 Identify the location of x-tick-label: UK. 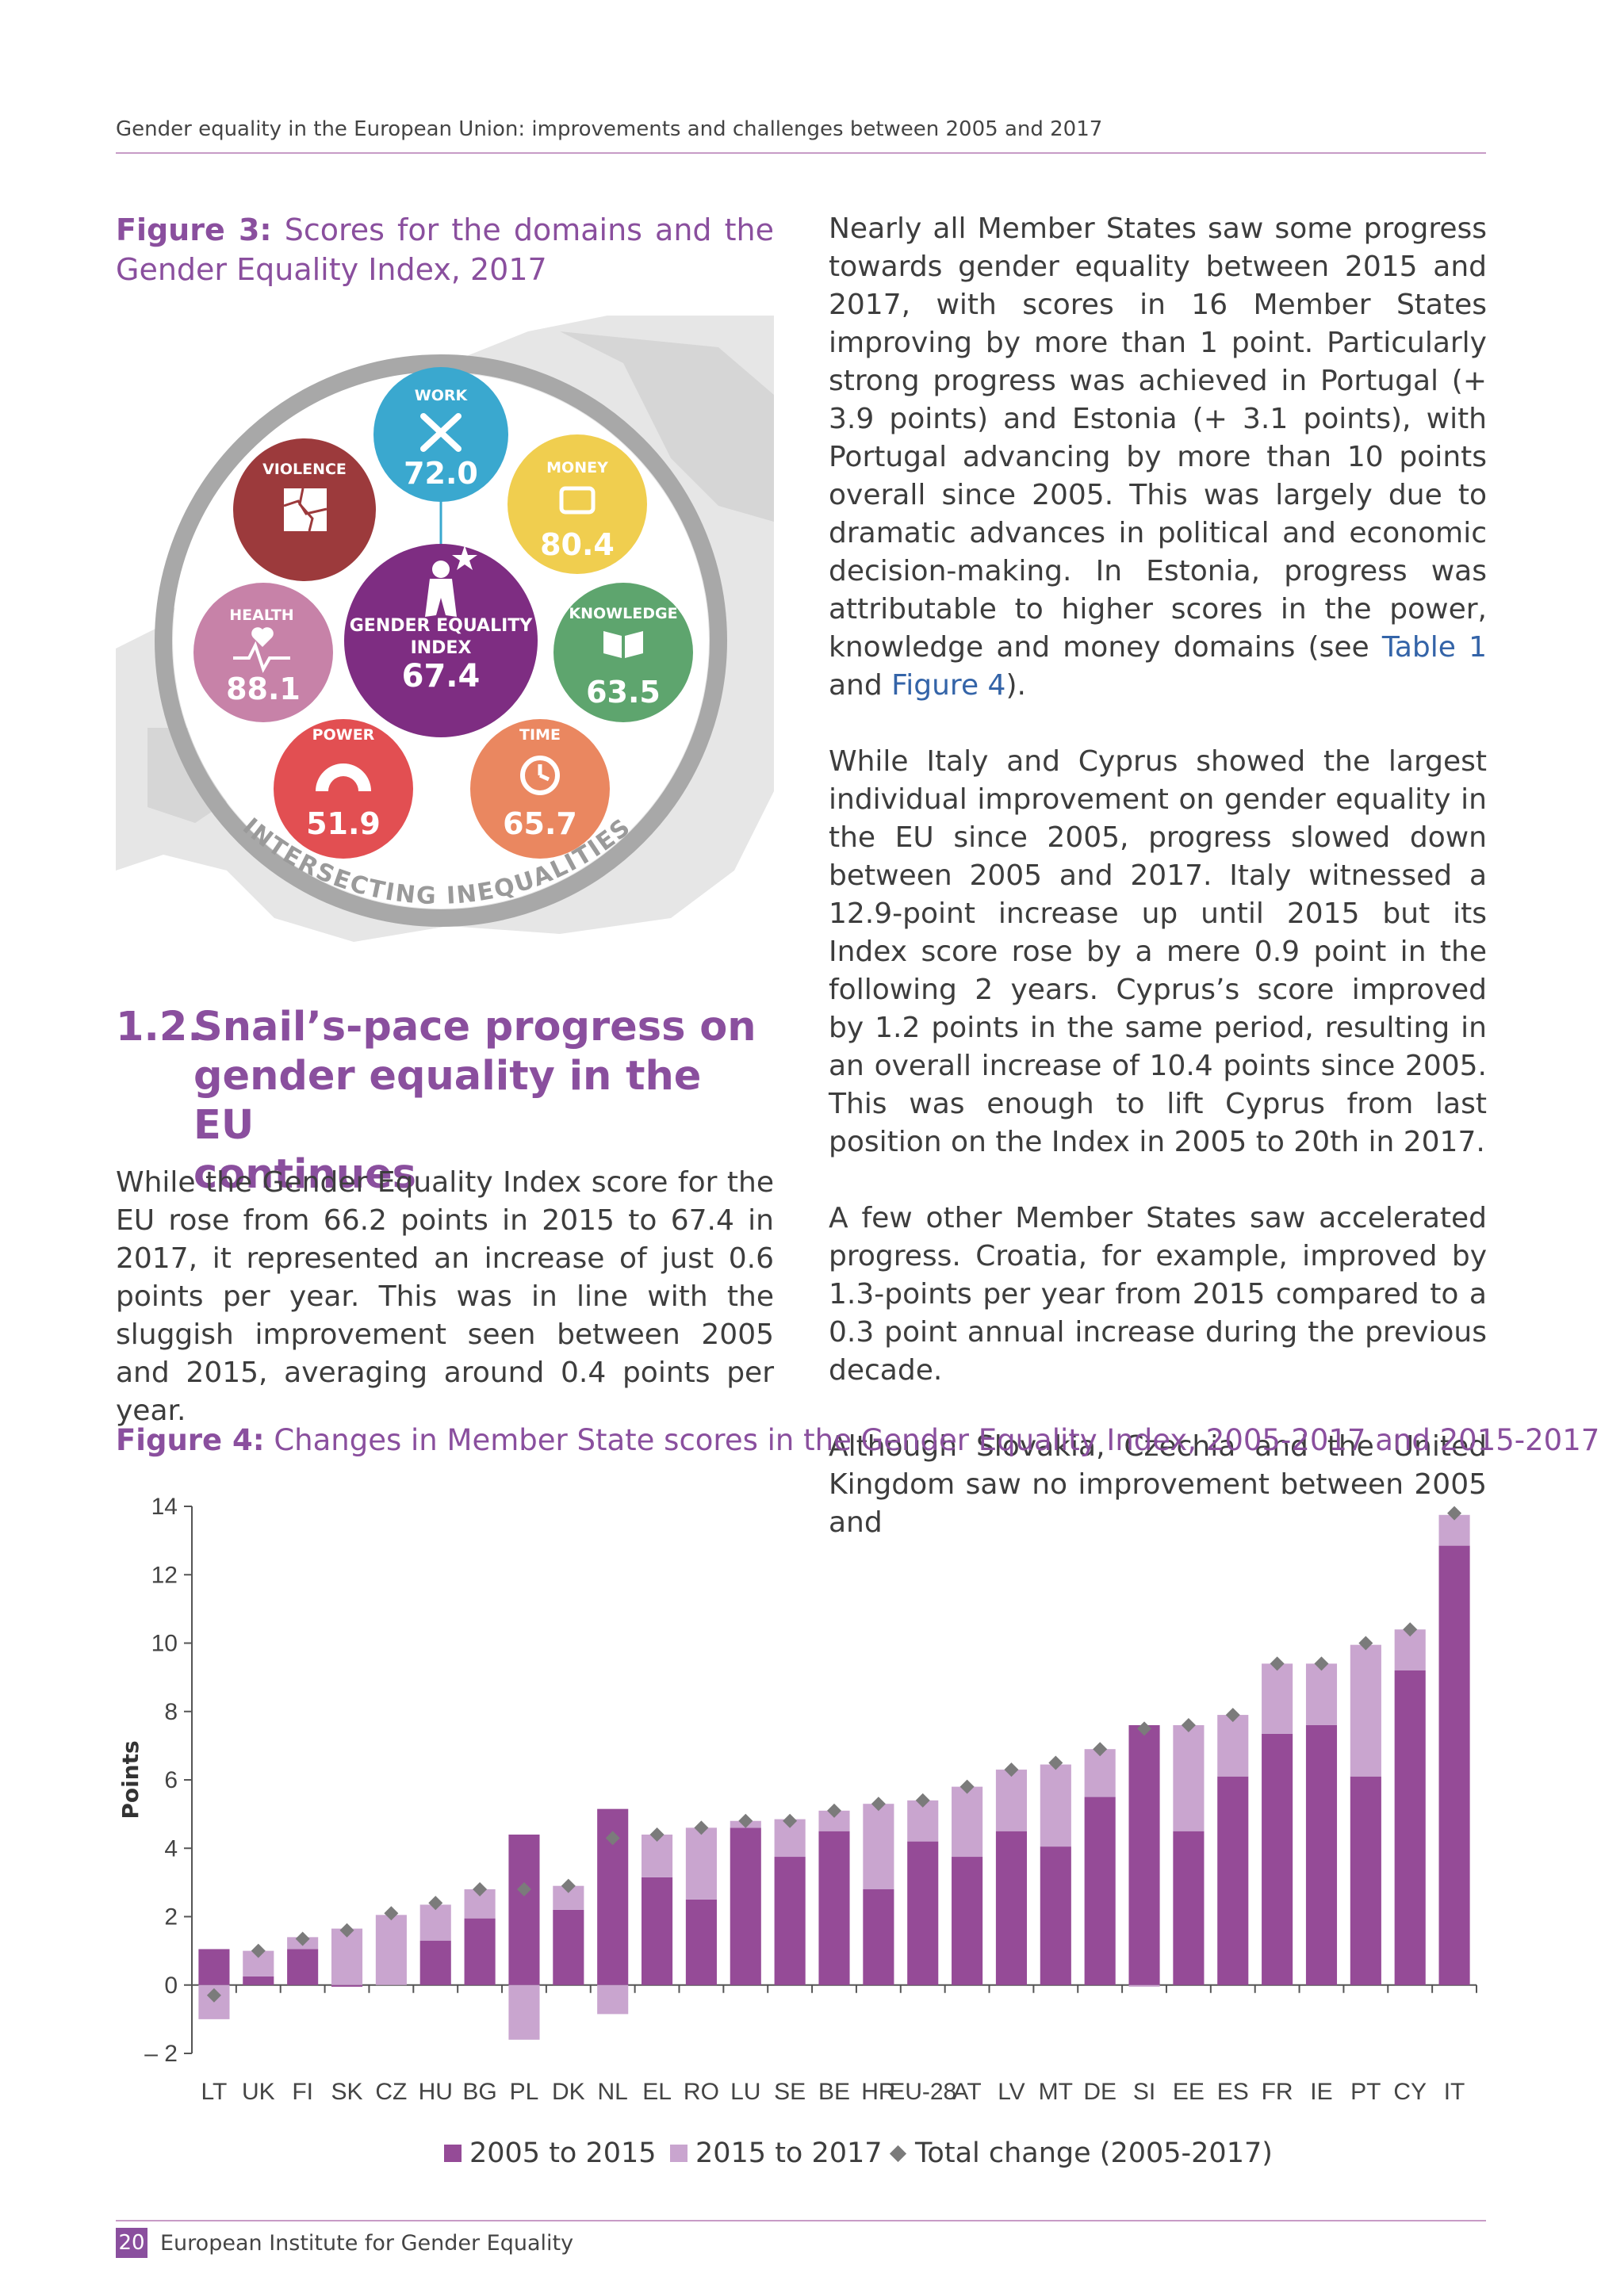
(258, 2092).